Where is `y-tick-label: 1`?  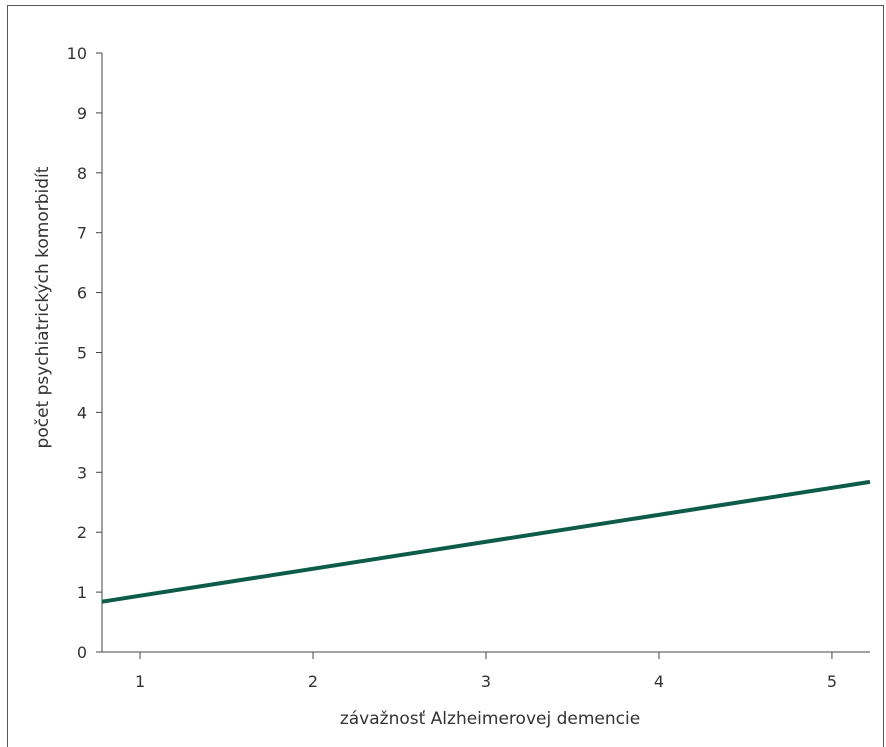 y-tick-label: 1 is located at coordinates (82, 592).